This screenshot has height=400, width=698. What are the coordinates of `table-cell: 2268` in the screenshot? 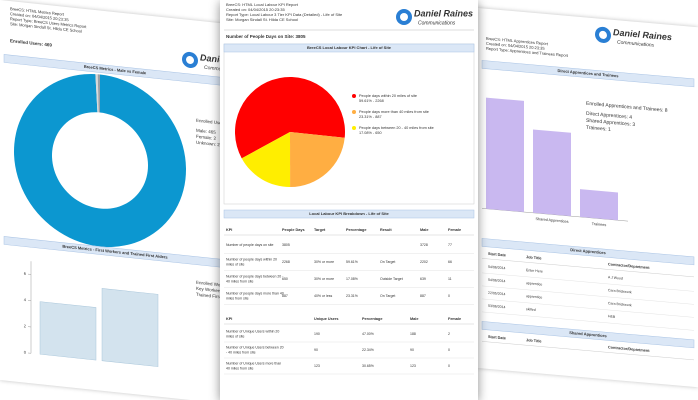 It's located at (286, 262).